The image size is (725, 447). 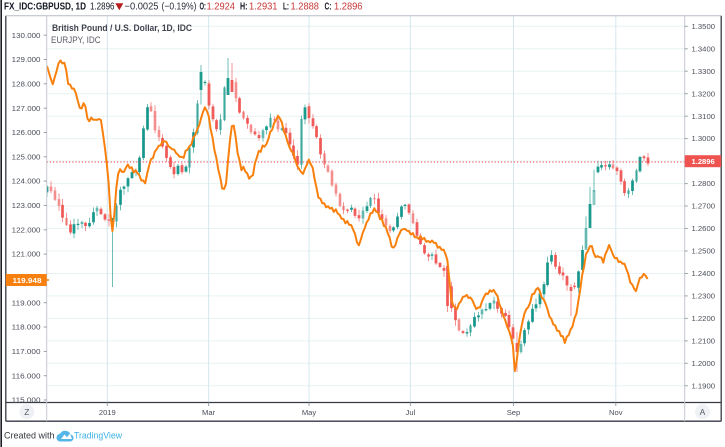 I want to click on svg-text: 1.3200, so click(x=704, y=93).